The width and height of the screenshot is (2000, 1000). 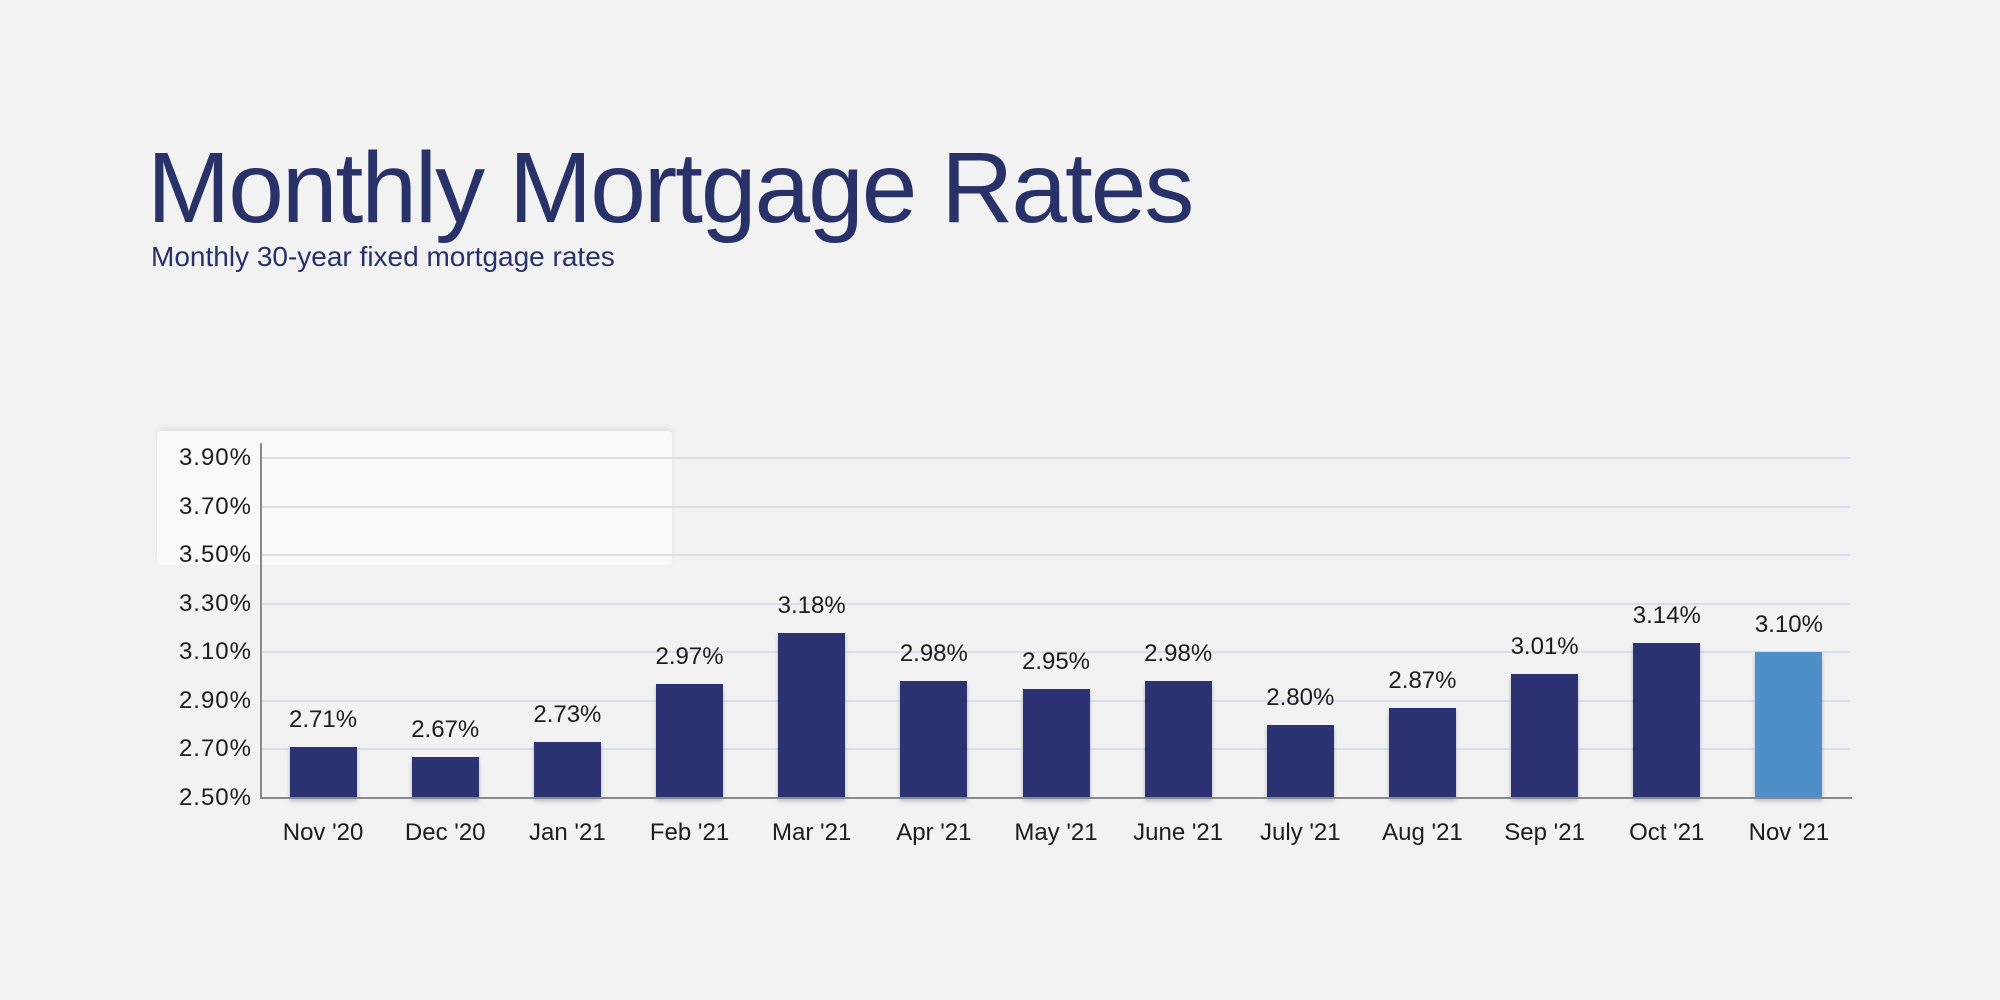 I want to click on chart-background-panel, so click(x=414, y=498).